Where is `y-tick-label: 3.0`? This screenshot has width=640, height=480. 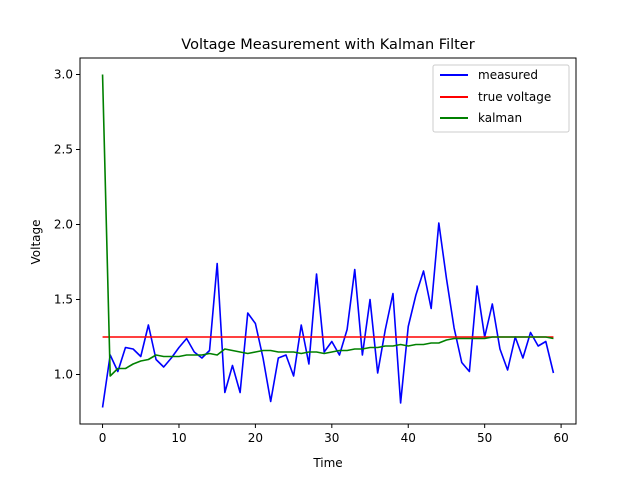
y-tick-label: 3.0 is located at coordinates (63, 75).